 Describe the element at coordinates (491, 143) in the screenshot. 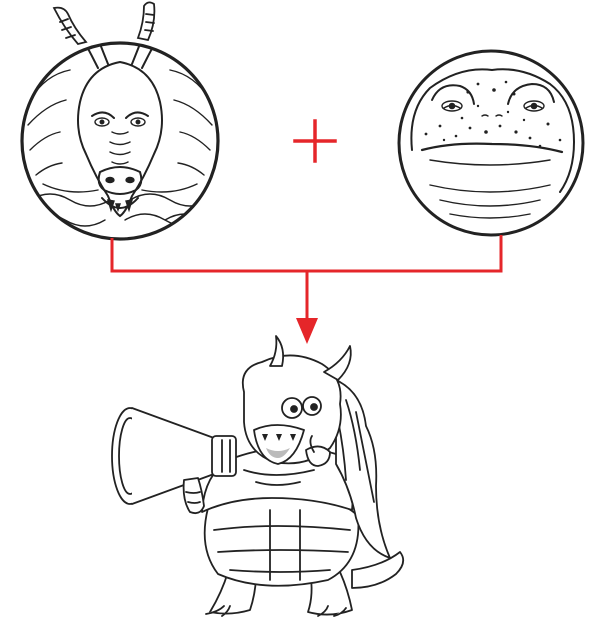

I see `toad-head-icon` at that location.